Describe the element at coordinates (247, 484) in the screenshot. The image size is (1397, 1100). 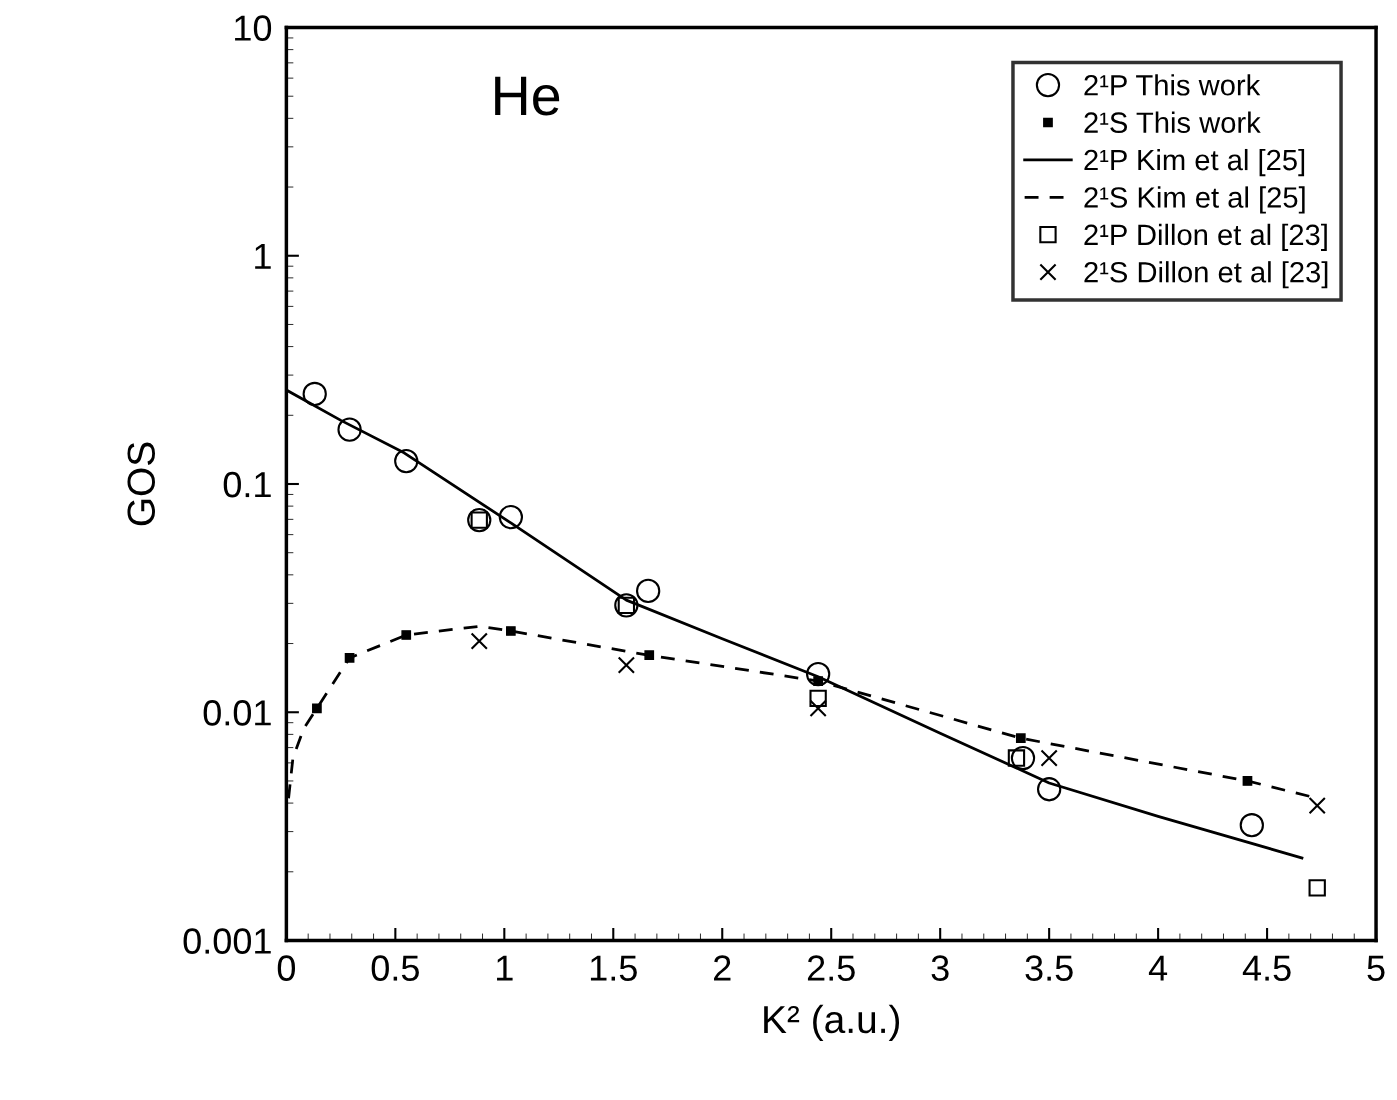
I see `y-tick-label: 0.1` at that location.